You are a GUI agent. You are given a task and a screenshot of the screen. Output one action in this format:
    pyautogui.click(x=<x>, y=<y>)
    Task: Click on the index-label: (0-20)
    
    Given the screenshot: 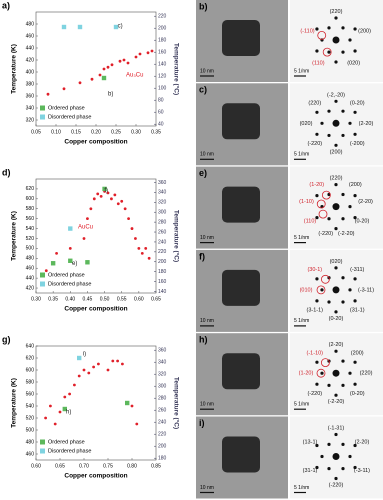 What is the action you would take?
    pyautogui.click(x=336, y=319)
    